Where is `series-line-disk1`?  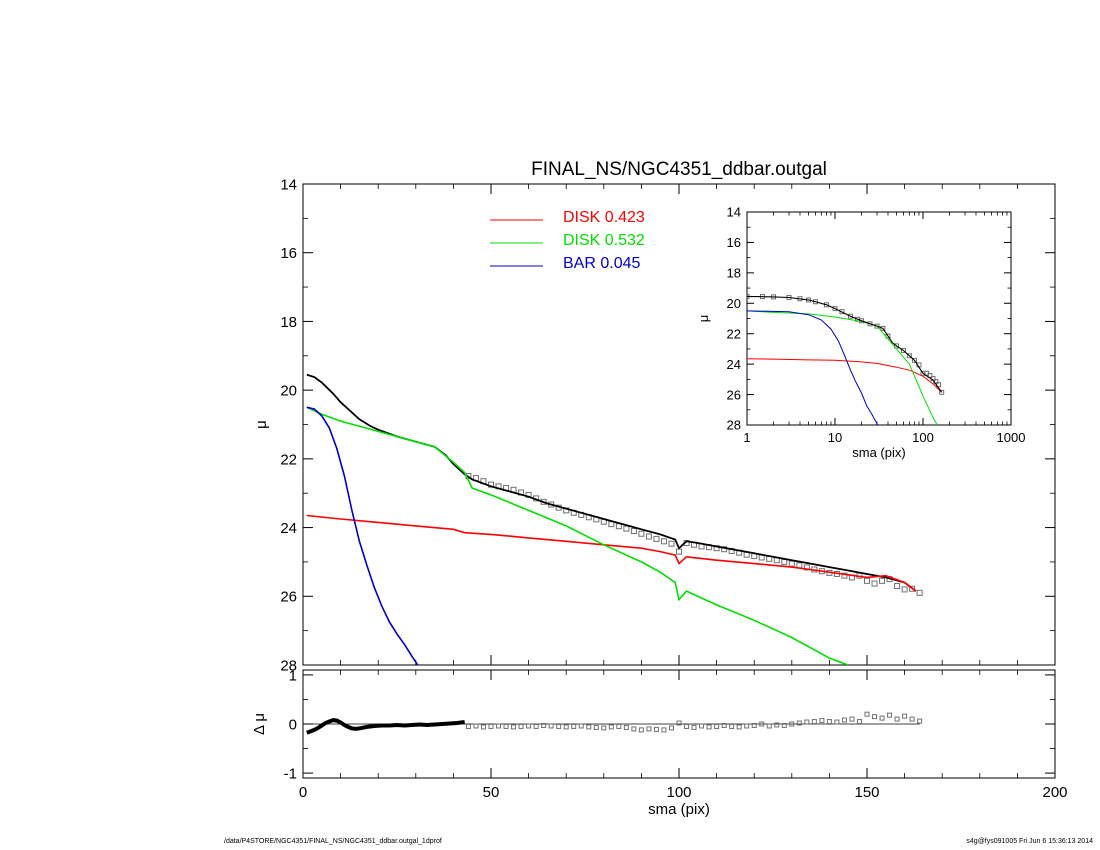
series-line-disk1 is located at coordinates (611, 553).